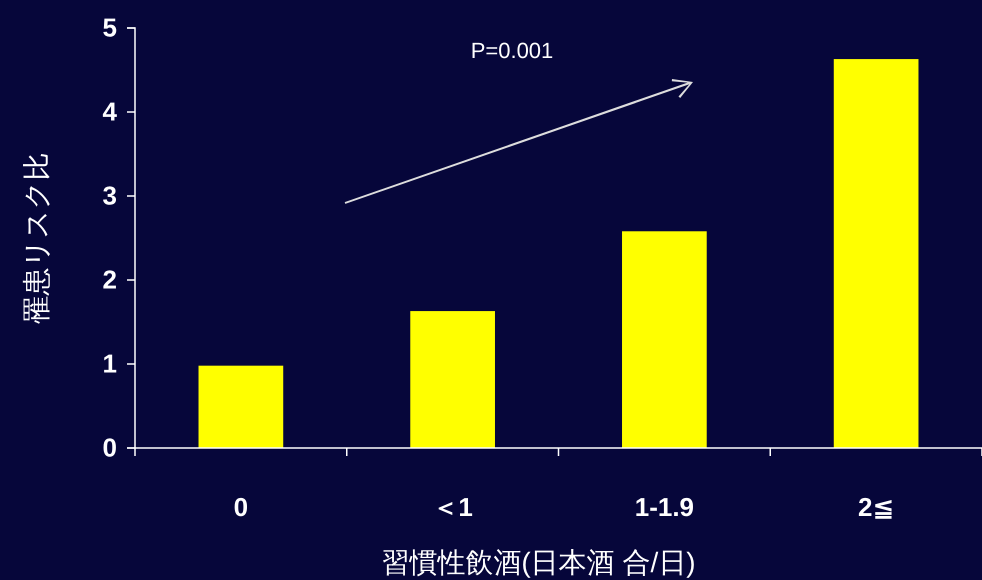 The width and height of the screenshot is (982, 580). I want to click on x-axis-title: 習慣性飲酒(日本酒 合/日), so click(538, 562).